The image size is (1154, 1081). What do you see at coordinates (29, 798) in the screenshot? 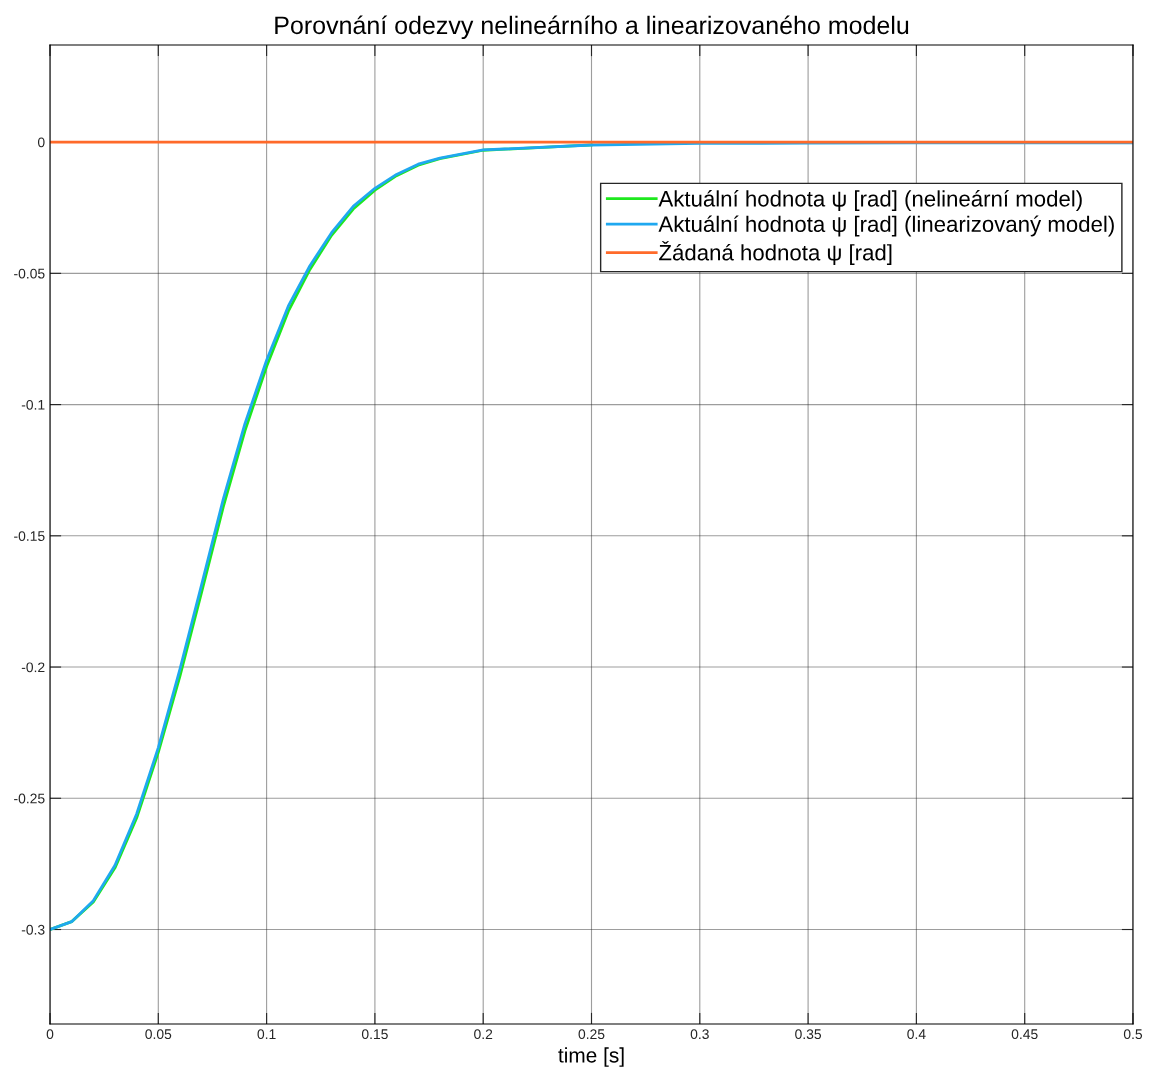
I see `y-tick-label: -0.25` at bounding box center [29, 798].